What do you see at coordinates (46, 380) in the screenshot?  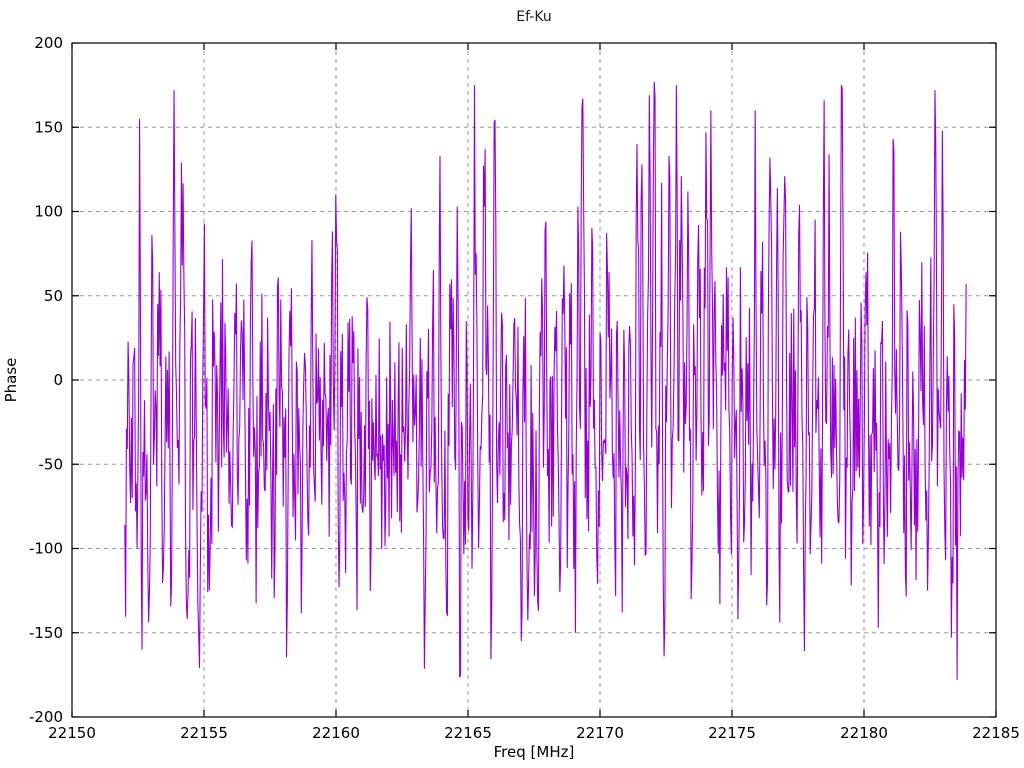 I see `y-axis-tick-labels: -200 -150 -100 -50 0 50 100 150 200` at bounding box center [46, 380].